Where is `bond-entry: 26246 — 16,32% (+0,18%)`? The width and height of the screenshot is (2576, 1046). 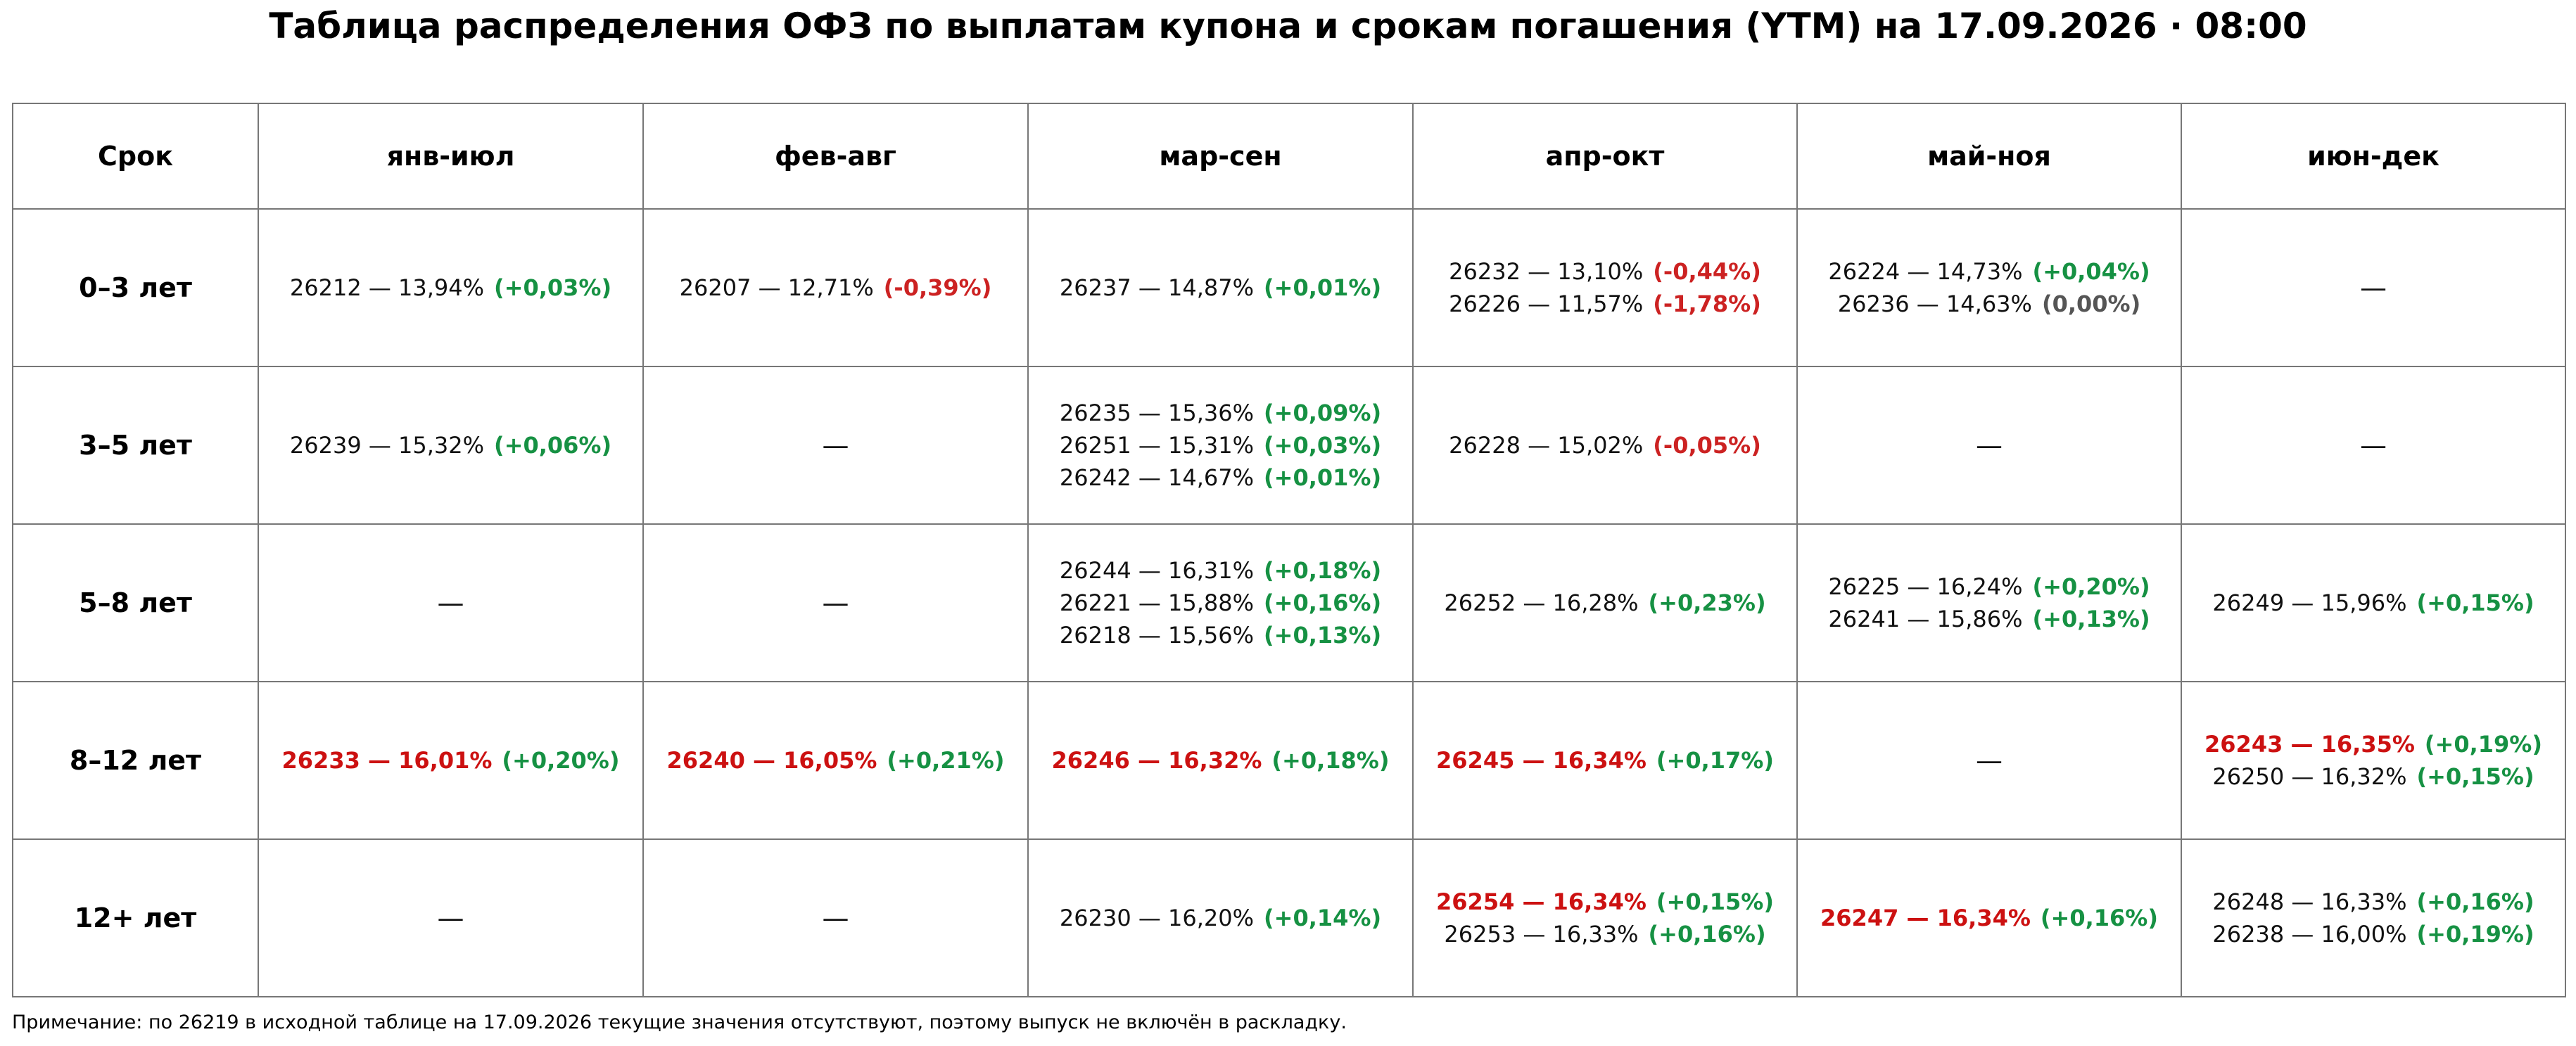 bond-entry: 26246 — 16,32% (+0,18%) is located at coordinates (1220, 761).